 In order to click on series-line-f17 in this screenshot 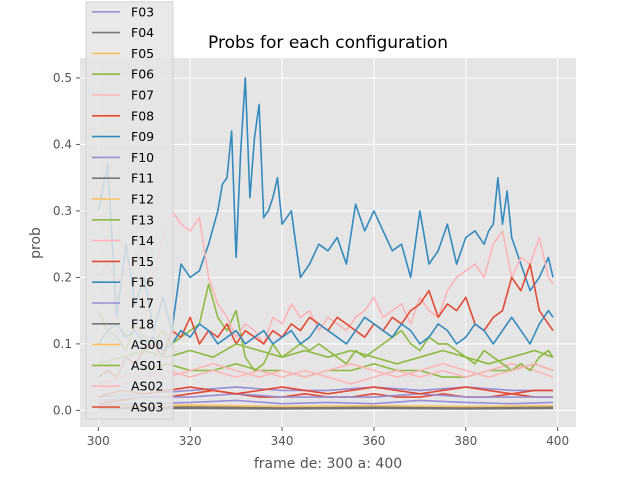, I will do `click(325, 392)`.